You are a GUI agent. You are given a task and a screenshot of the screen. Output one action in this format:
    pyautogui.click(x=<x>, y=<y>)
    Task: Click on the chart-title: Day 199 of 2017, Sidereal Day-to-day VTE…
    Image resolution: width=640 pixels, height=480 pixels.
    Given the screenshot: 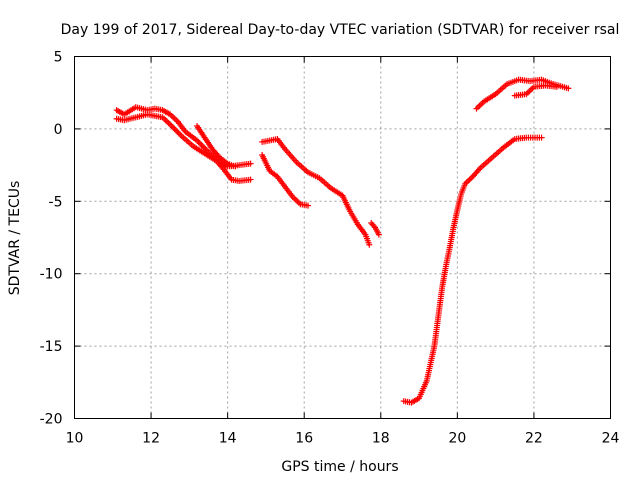 What is the action you would take?
    pyautogui.click(x=340, y=30)
    